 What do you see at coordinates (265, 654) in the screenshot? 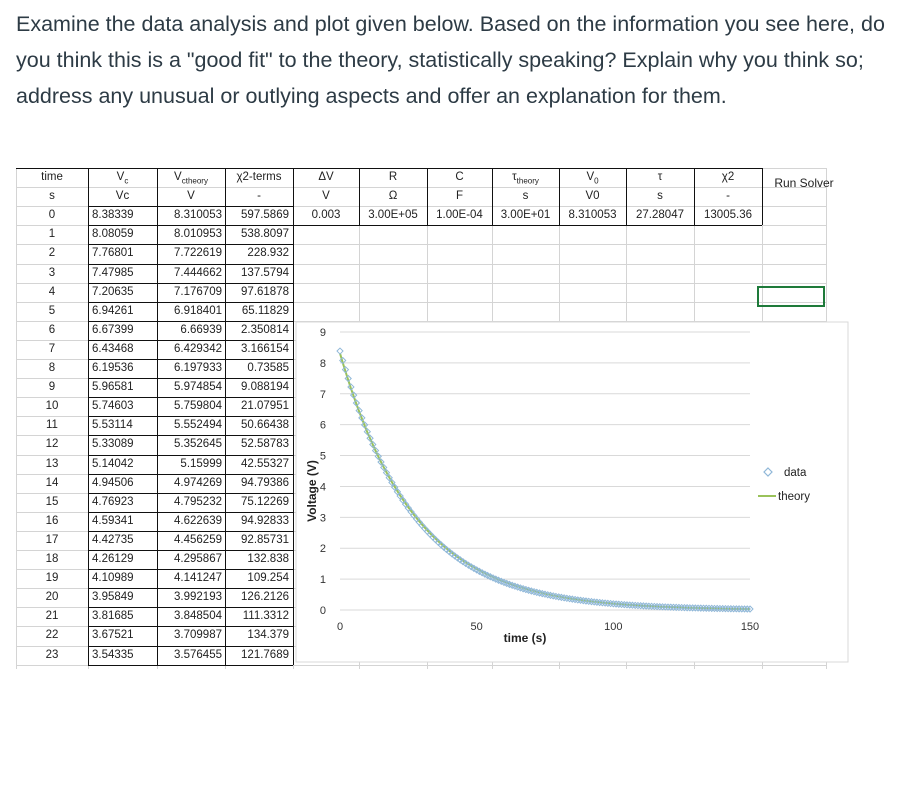
I see `table-row-chi2: 121.7689` at bounding box center [265, 654].